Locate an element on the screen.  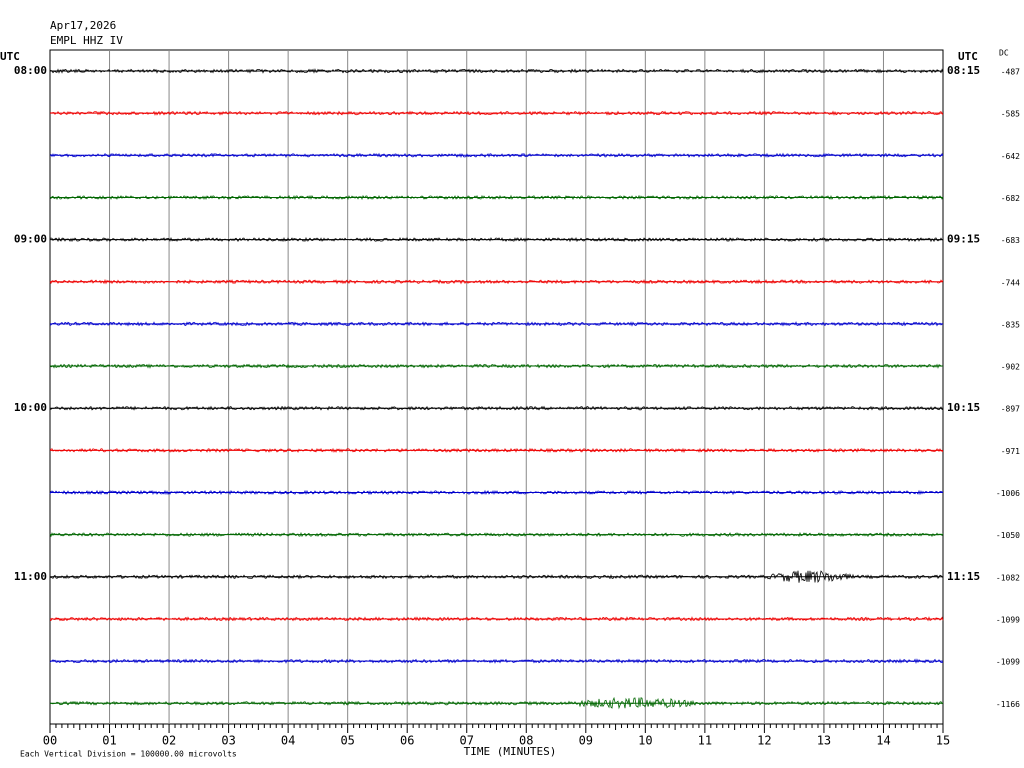
x-tick-label: 01 is located at coordinates (109, 741).